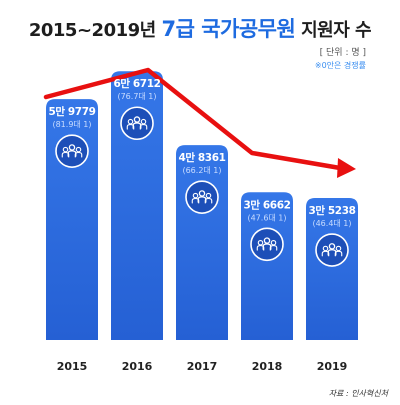 This screenshot has height=405, width=400. What do you see at coordinates (201, 157) in the screenshot?
I see `value-label-2017: 4만 8361` at bounding box center [201, 157].